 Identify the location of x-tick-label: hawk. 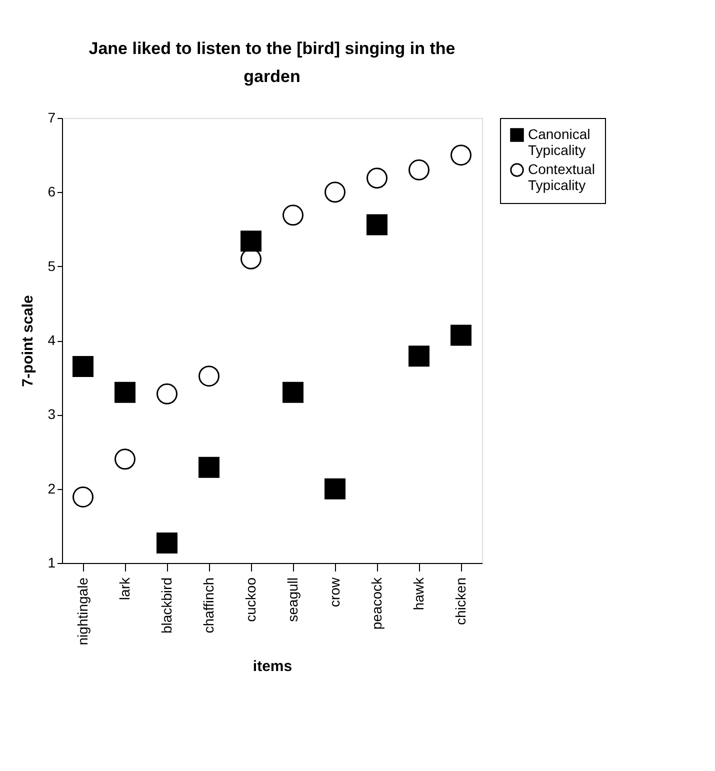
(418, 593).